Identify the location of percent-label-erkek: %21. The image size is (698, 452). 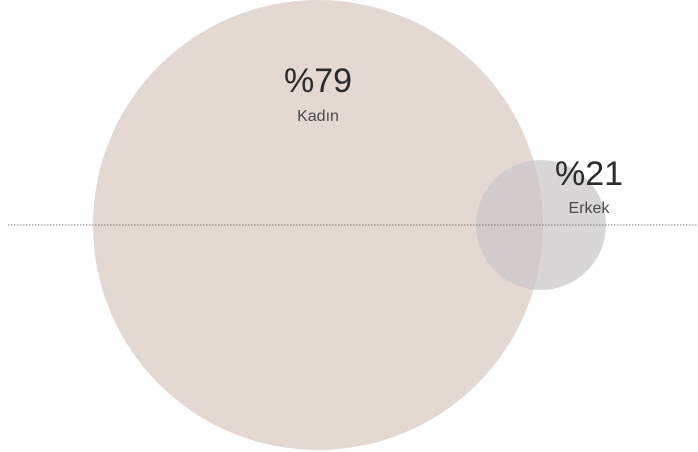
(589, 174).